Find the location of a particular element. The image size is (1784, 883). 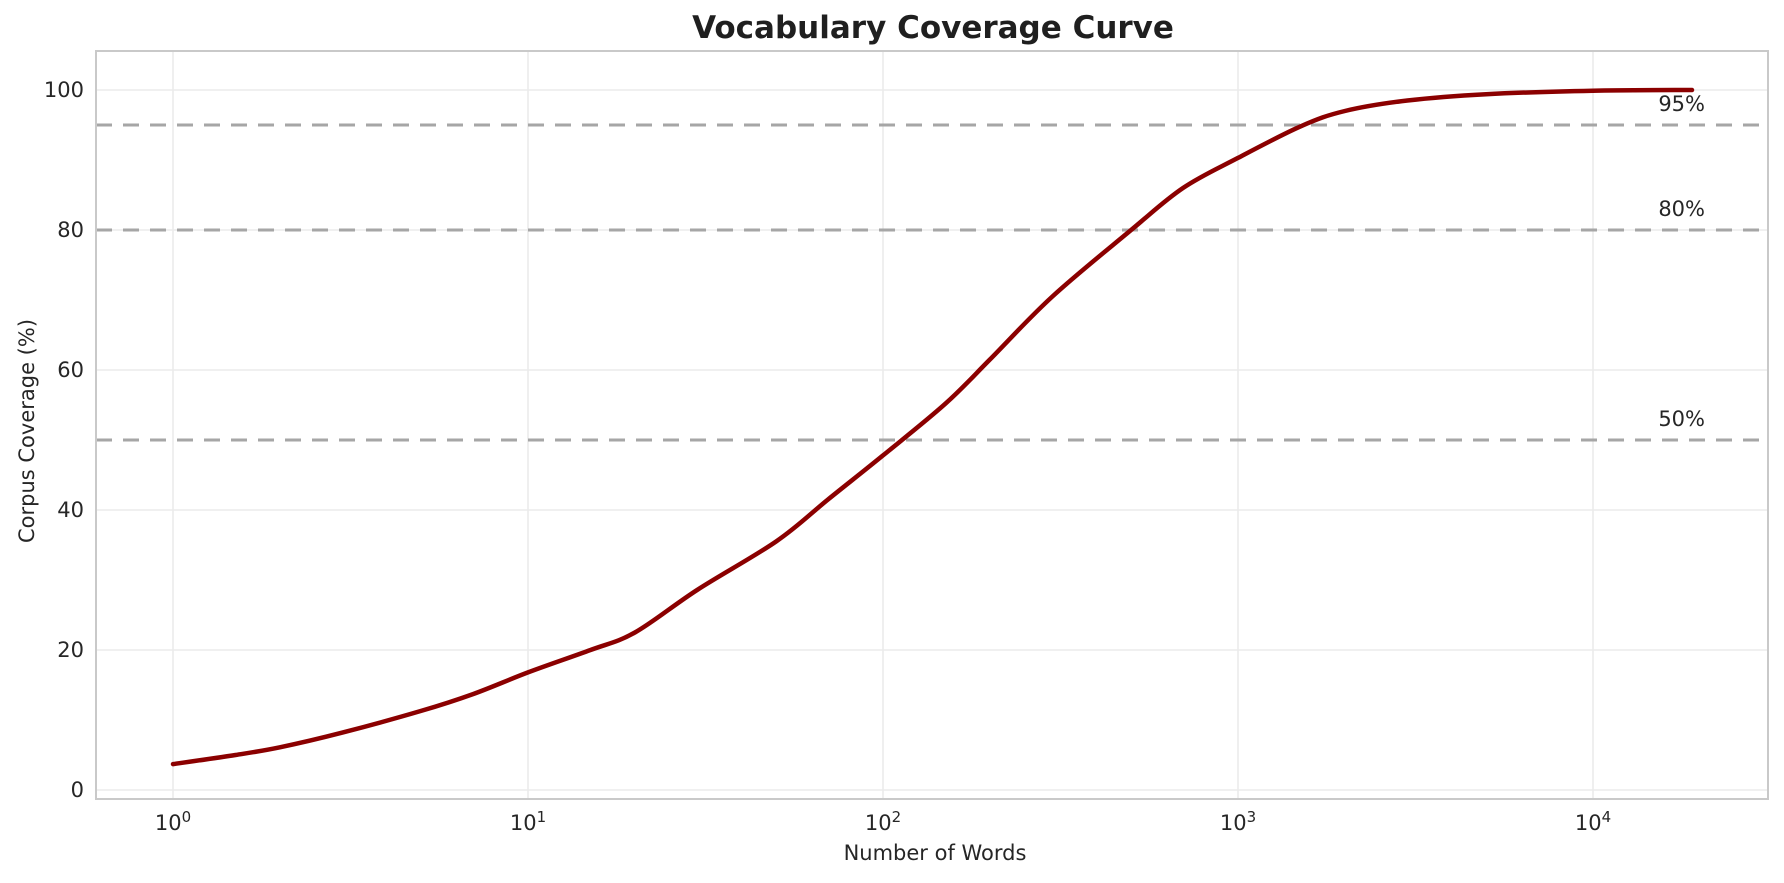

x-tick-exponent: 0 is located at coordinates (186, 817).